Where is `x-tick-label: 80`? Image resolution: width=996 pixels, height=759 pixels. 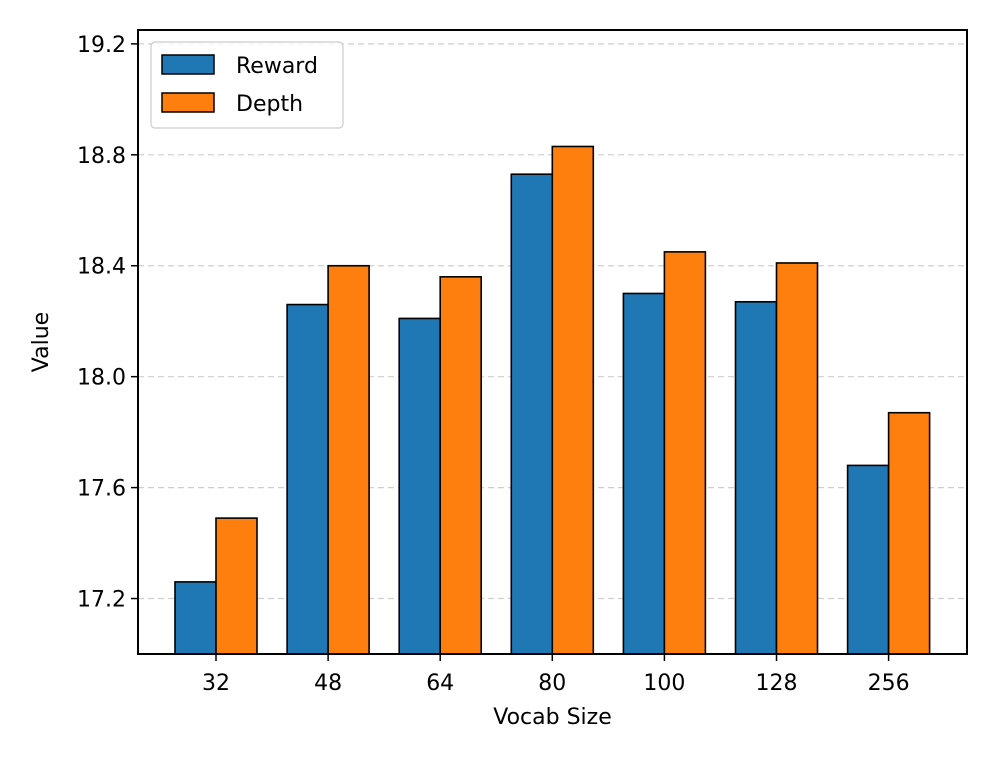 x-tick-label: 80 is located at coordinates (552, 683).